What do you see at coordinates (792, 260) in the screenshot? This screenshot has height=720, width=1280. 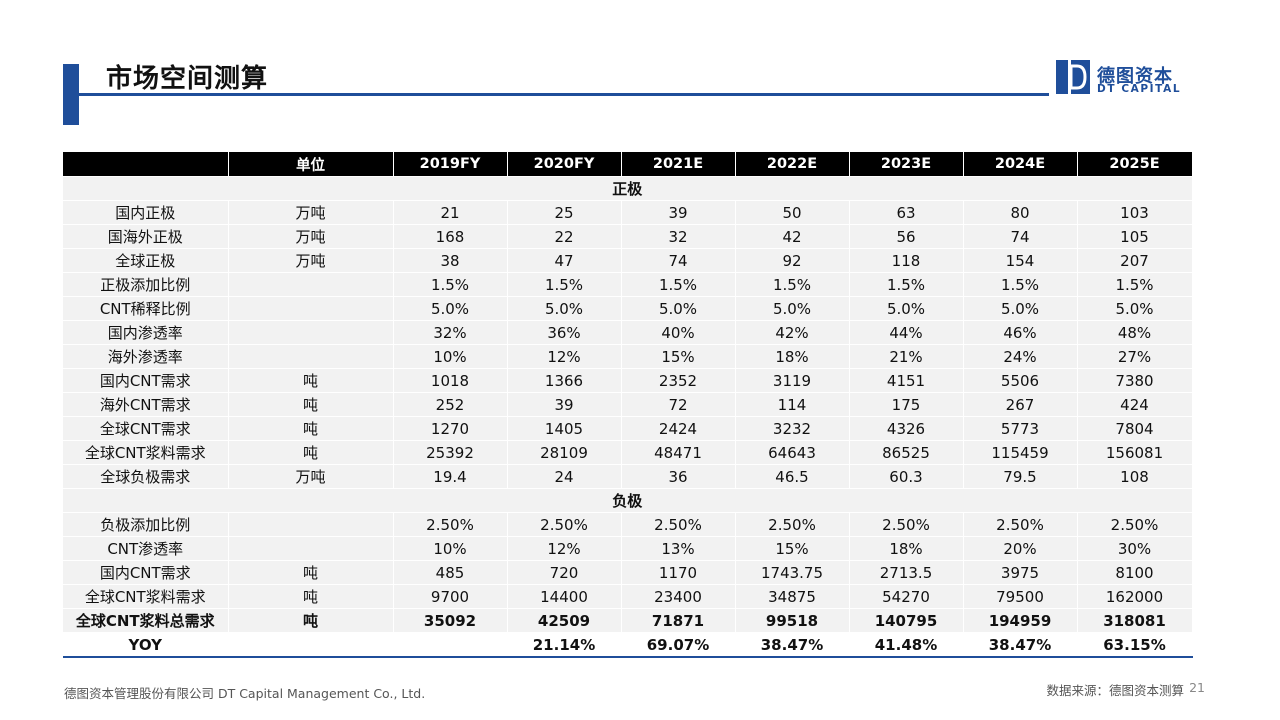 I see `table-cell: 92` at bounding box center [792, 260].